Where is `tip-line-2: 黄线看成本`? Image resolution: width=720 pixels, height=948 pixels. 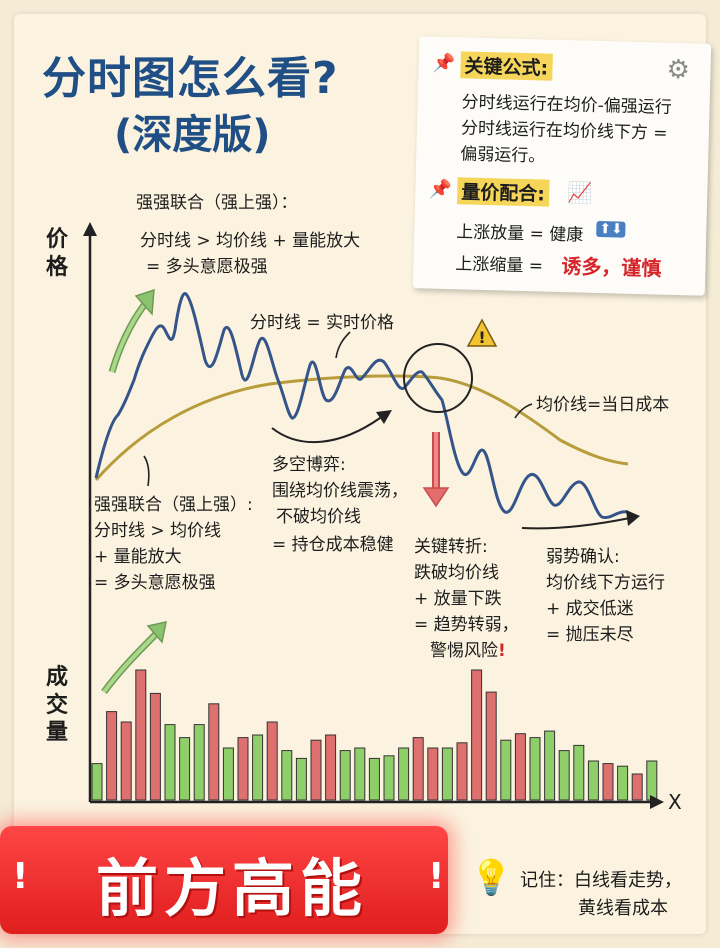 tip-line-2: 黄线看成本 is located at coordinates (623, 908).